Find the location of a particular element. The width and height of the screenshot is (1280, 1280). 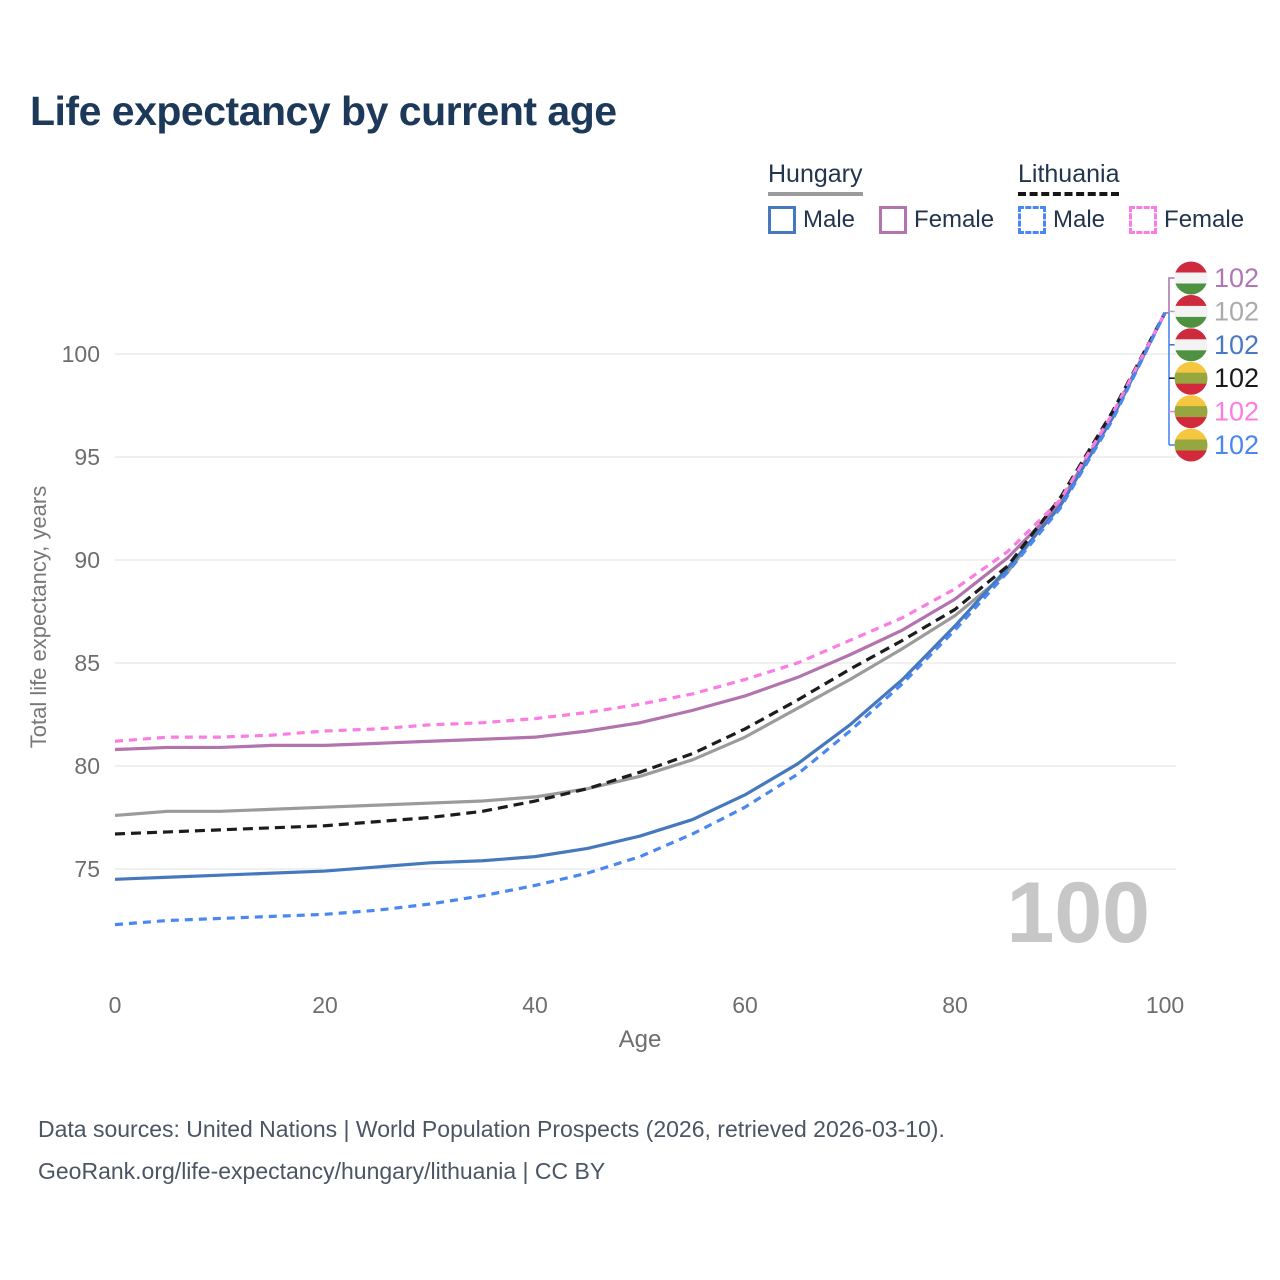

hungary-female-swatch-icon is located at coordinates (893, 220).